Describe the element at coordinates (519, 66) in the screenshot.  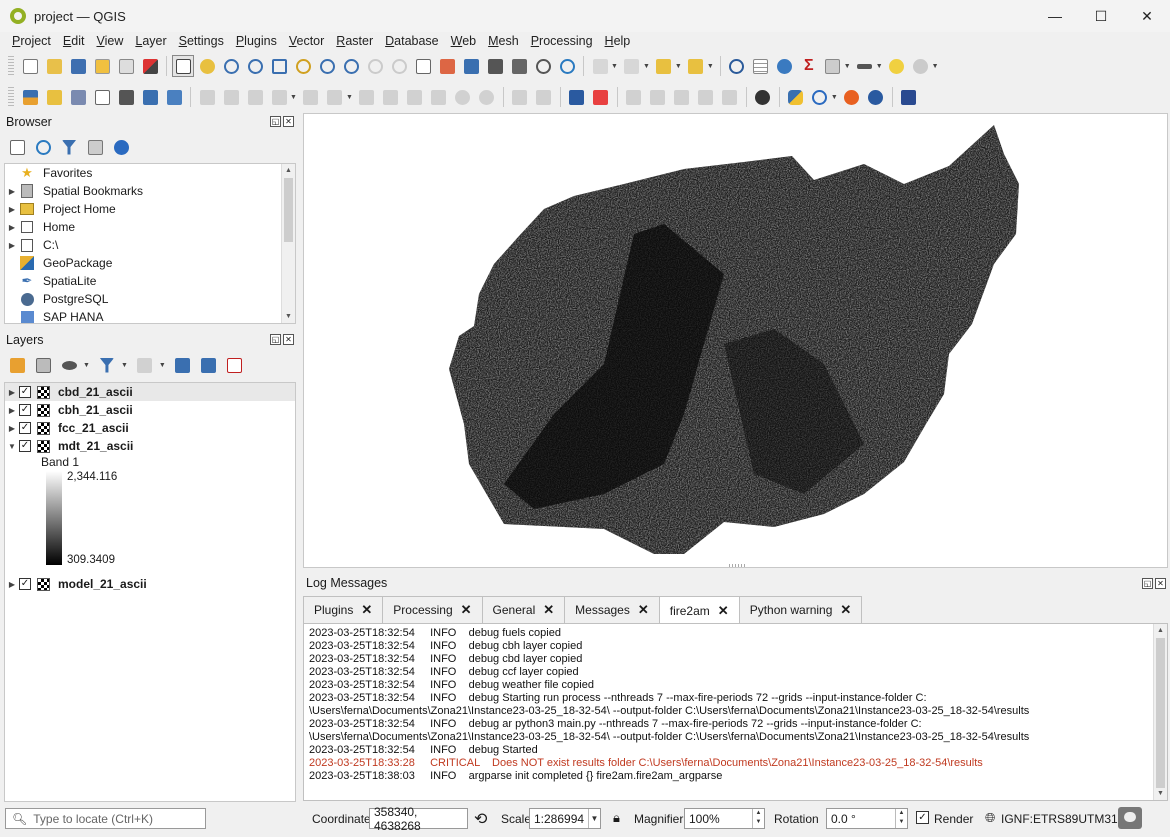
I see `show-bookmarks-button` at that location.